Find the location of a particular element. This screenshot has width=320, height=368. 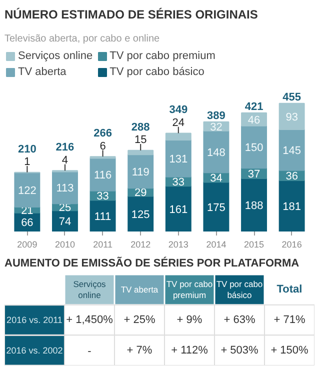

data-label: 161 is located at coordinates (178, 210).